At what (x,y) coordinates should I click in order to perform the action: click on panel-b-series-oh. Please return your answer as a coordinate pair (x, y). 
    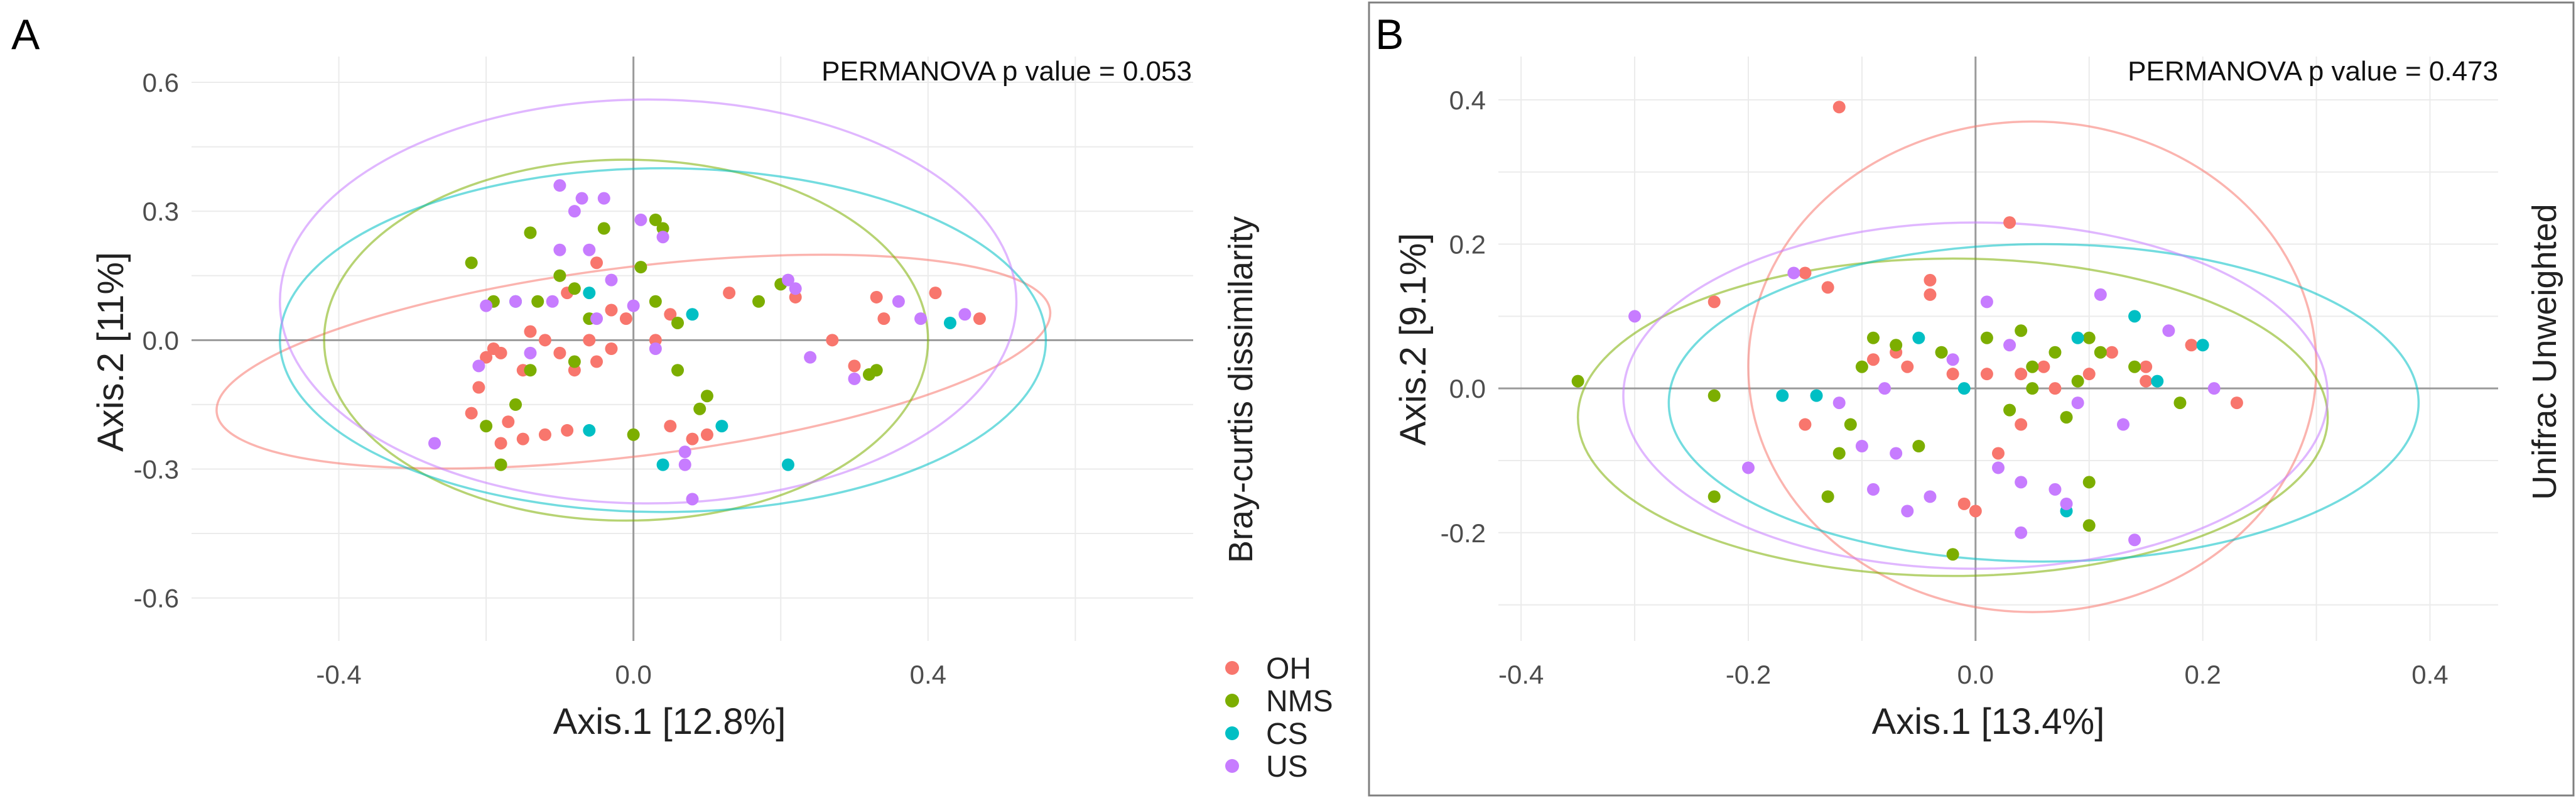
    Looking at the image, I should click on (1975, 309).